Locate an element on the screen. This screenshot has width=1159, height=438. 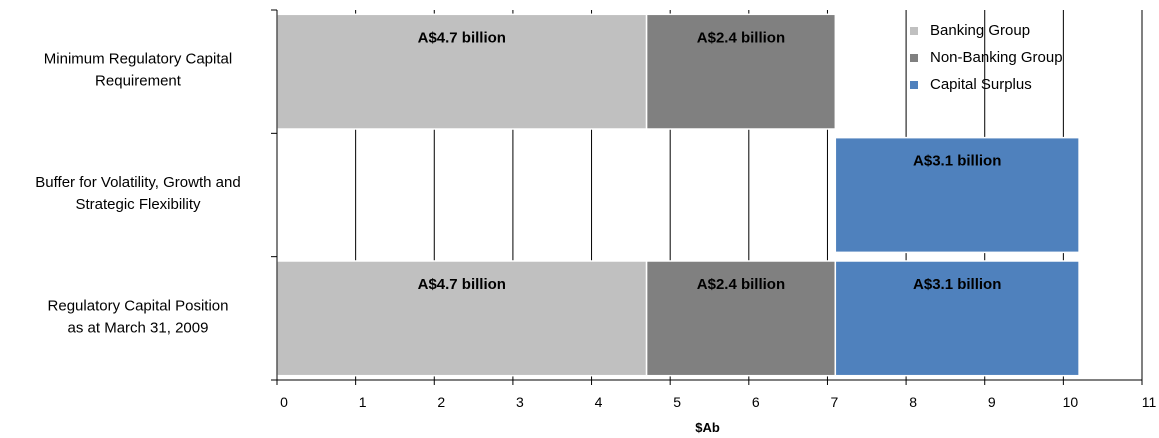
x-tick-label: 4 is located at coordinates (599, 402).